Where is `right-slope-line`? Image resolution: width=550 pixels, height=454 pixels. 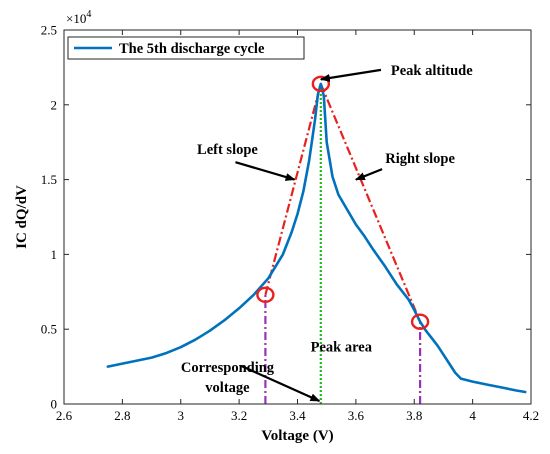
right-slope-line is located at coordinates (370, 203).